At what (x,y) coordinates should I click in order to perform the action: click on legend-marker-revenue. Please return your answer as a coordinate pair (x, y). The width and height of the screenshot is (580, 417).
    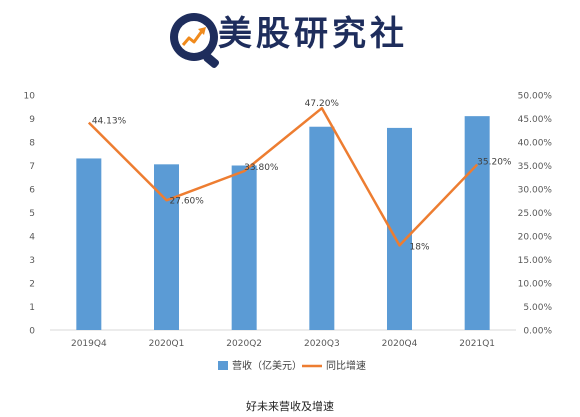
    Looking at the image, I should click on (223, 365).